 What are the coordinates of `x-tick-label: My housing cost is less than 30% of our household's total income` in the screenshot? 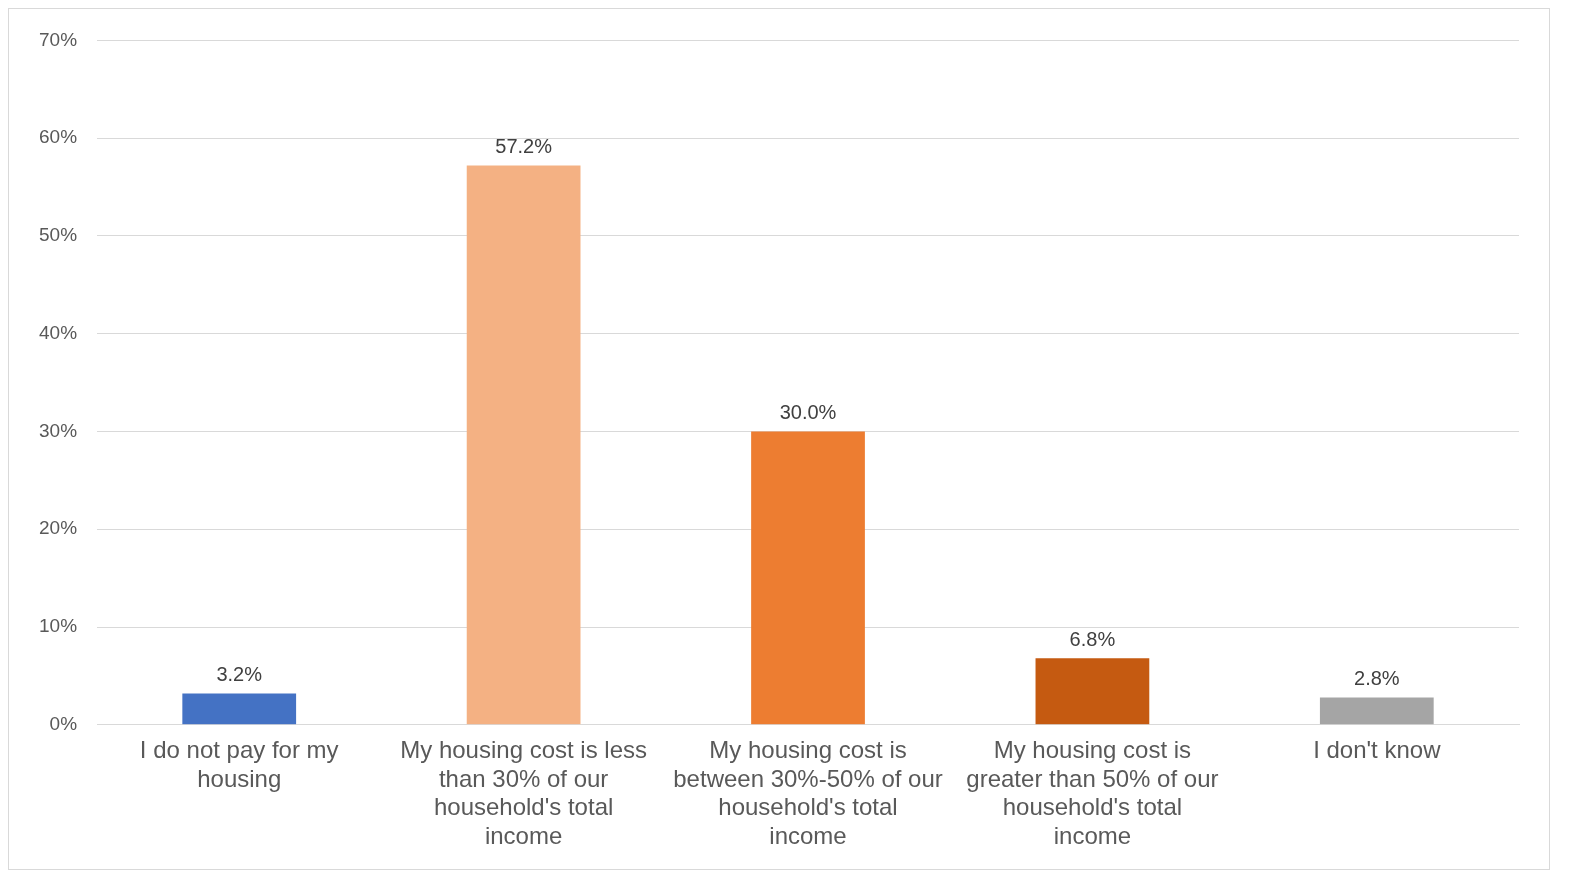 It's located at (523, 792).